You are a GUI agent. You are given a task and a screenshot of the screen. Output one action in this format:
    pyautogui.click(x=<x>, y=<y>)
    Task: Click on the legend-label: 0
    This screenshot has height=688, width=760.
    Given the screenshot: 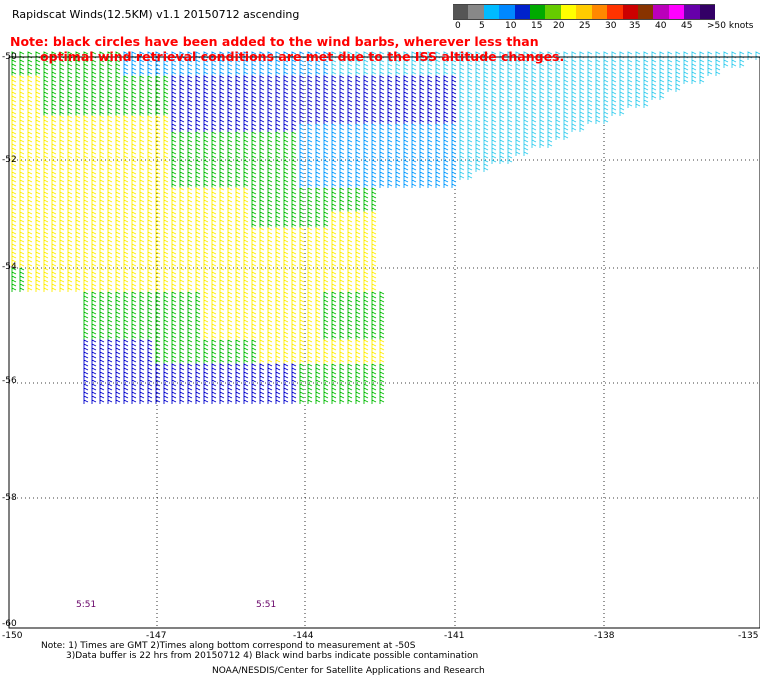 What is the action you would take?
    pyautogui.click(x=458, y=26)
    